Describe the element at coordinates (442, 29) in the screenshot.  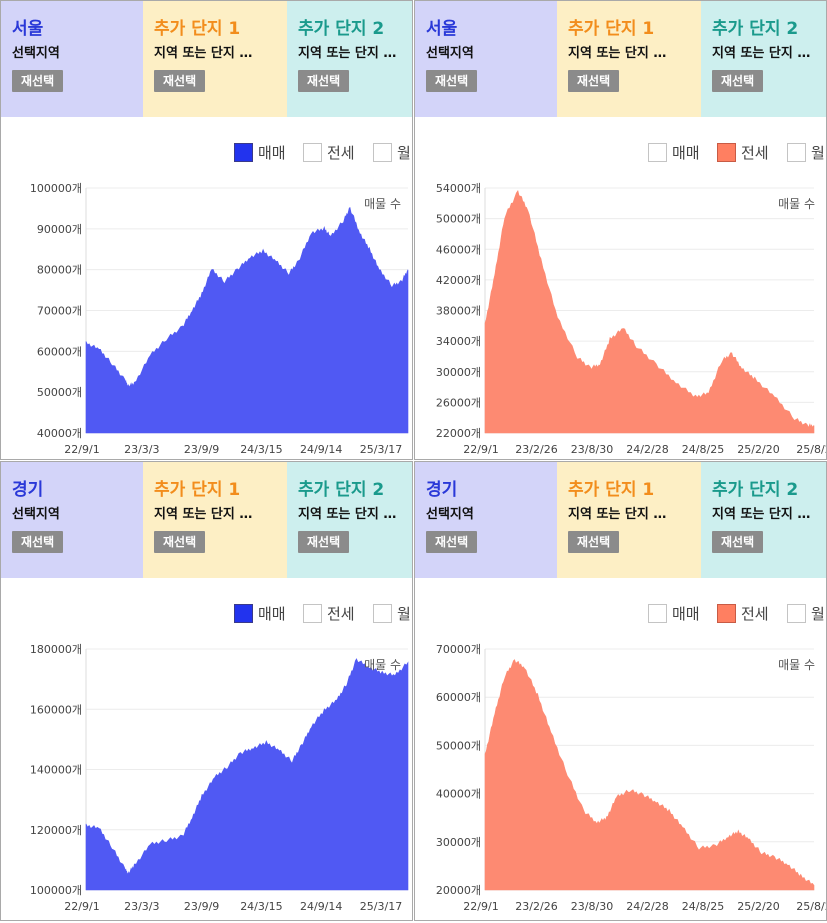
I see `column-title: 서울` at that location.